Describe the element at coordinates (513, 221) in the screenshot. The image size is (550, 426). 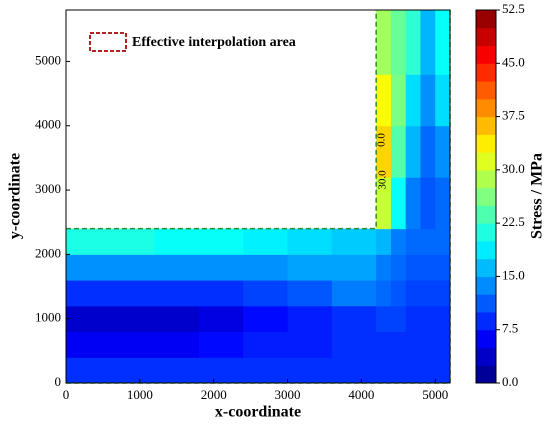
I see `colorbar-tick-label: 22.5` at that location.